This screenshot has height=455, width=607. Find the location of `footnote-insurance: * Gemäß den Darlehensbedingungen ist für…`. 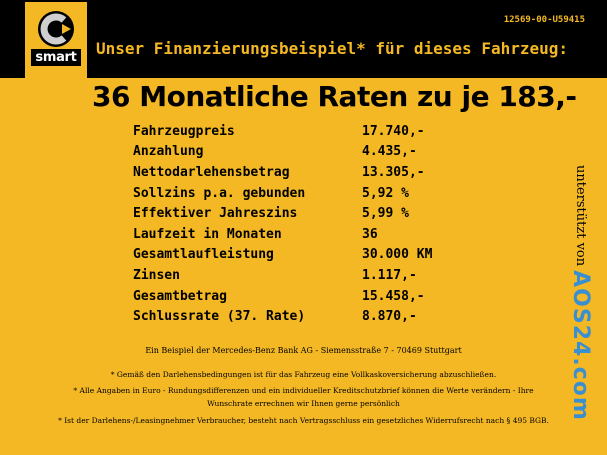

footnote-insurance: * Gemäß den Darlehensbedingungen ist für… is located at coordinates (303, 374).